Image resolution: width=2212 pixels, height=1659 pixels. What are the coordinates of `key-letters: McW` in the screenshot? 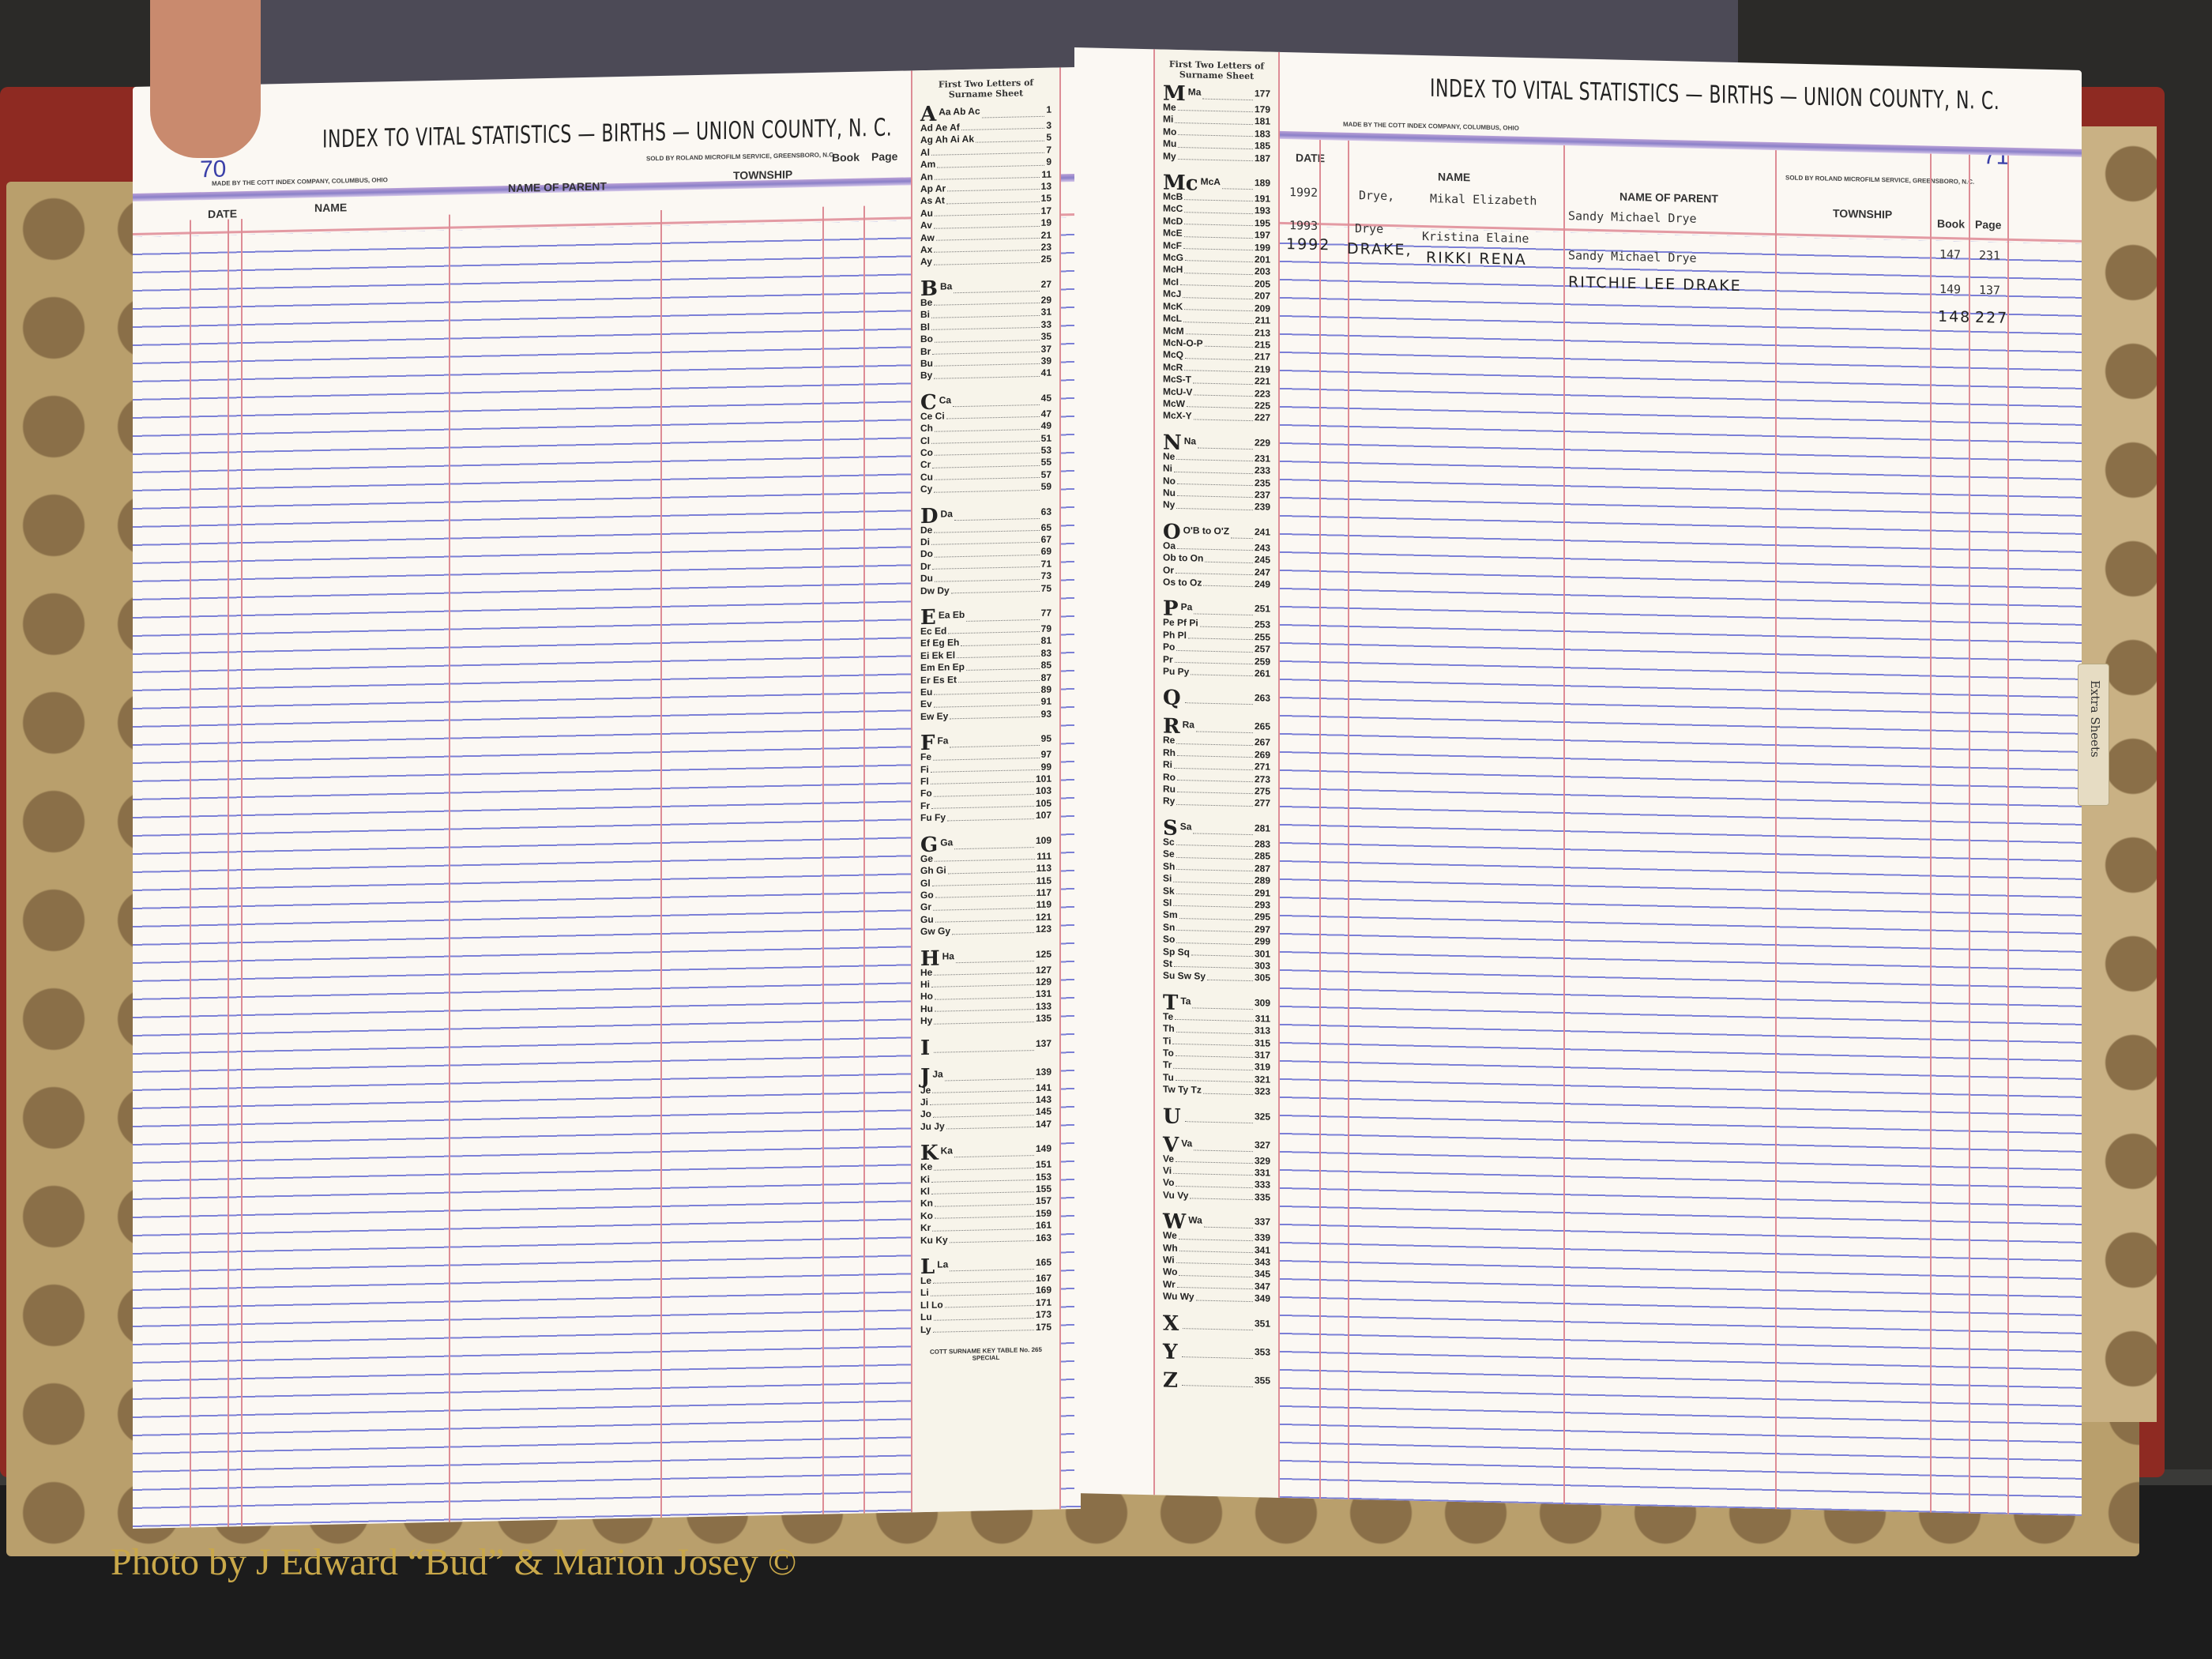 It's located at (1174, 404).